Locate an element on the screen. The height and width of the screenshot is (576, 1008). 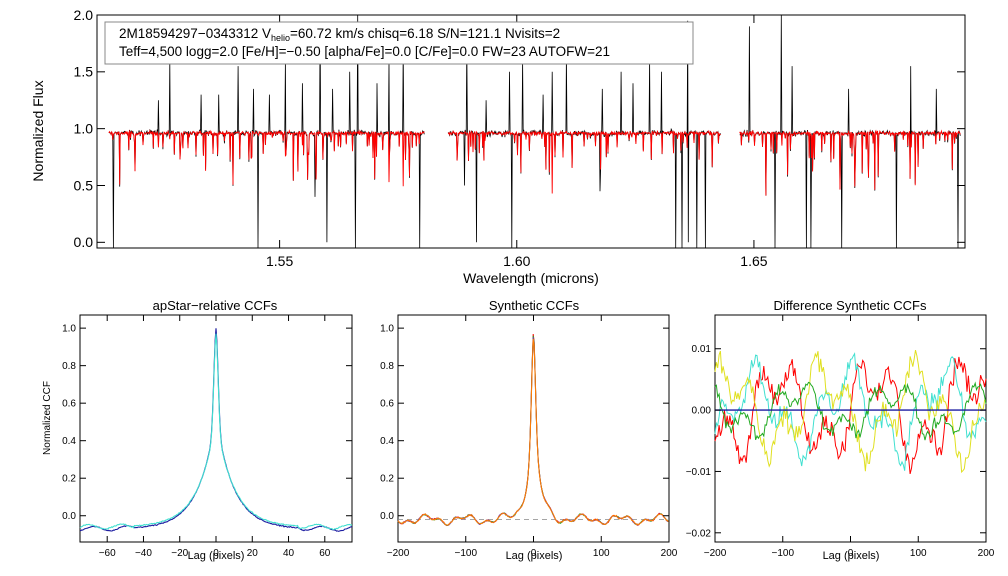
apstar-ccf-xlabel: Lag (pixels) is located at coordinates (216, 556).